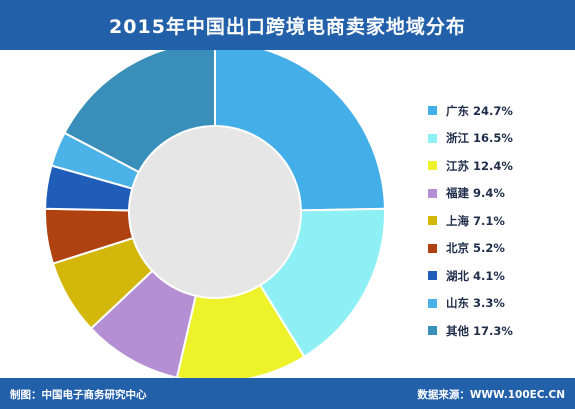  I want to click on footer-bar: 制图：中国电子商务研究中心 数据来源：WWW.100EC.CN, so click(287, 393).